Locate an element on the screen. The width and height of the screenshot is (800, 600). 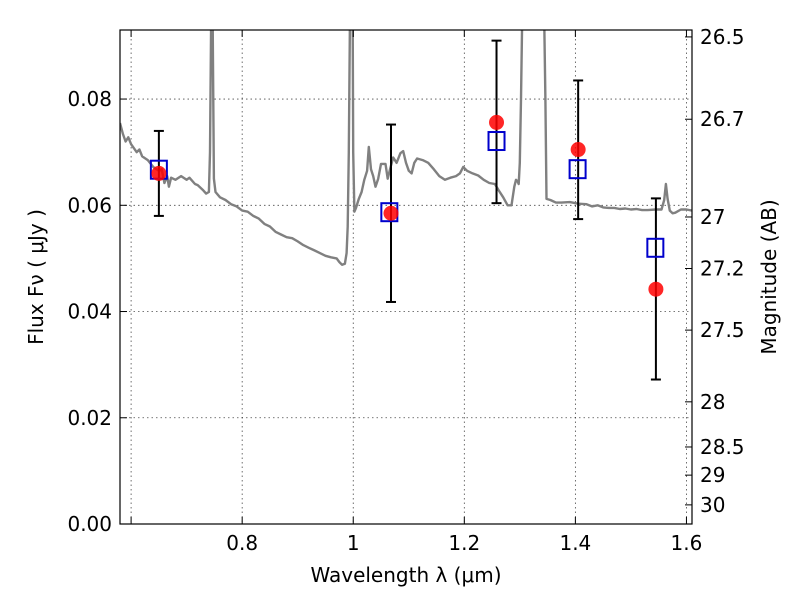
x-tick-label: 0.8 is located at coordinates (242, 543).